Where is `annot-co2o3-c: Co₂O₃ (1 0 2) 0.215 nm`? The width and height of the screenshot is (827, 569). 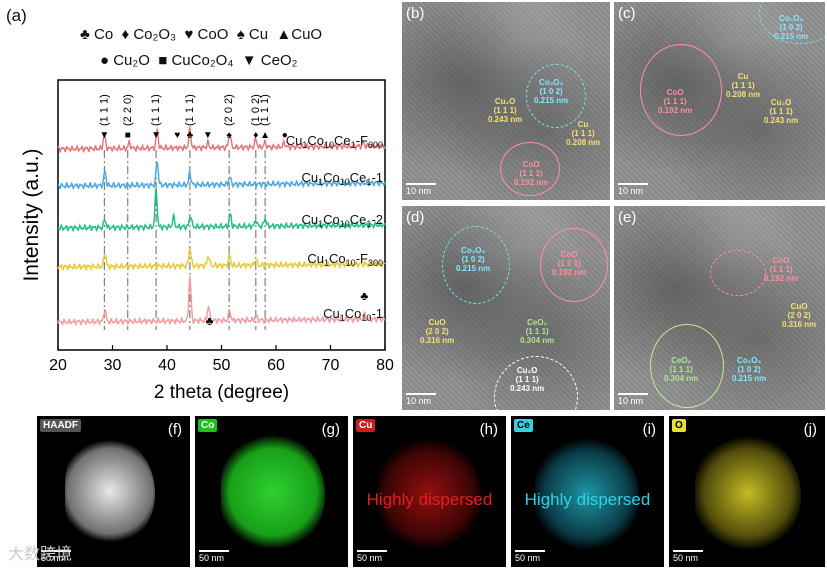 annot-co2o3-c: Co₂O₃ (1 0 2) 0.215 nm is located at coordinates (791, 27).